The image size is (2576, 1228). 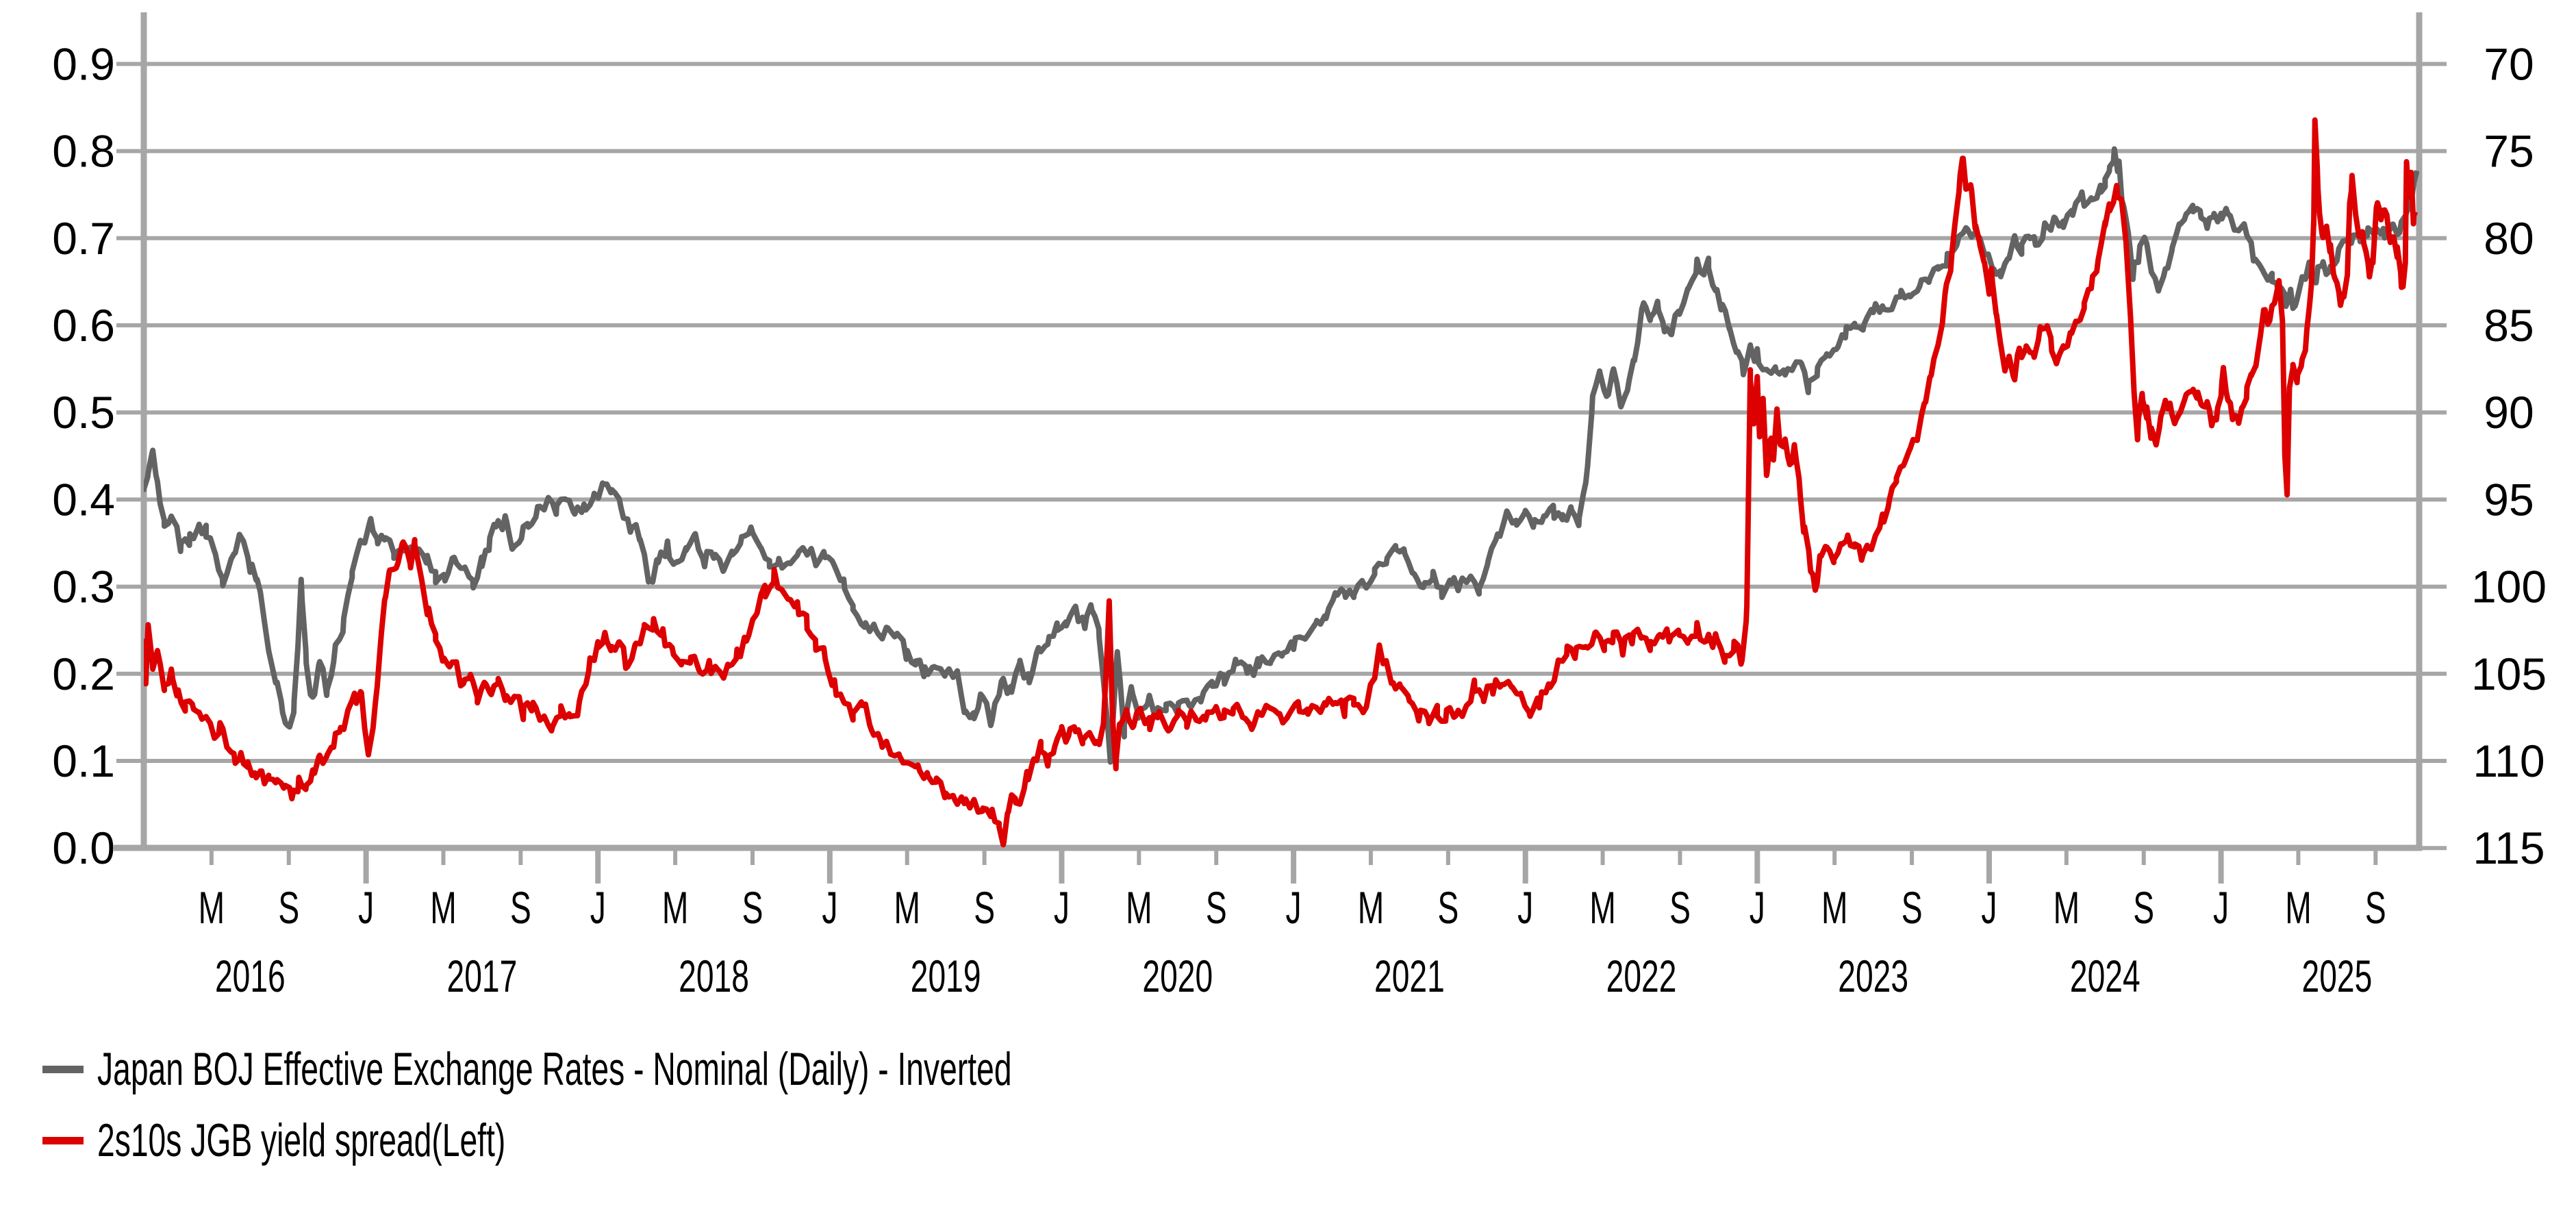 What do you see at coordinates (1409, 977) in the screenshot?
I see `year-tick-label: 2021` at bounding box center [1409, 977].